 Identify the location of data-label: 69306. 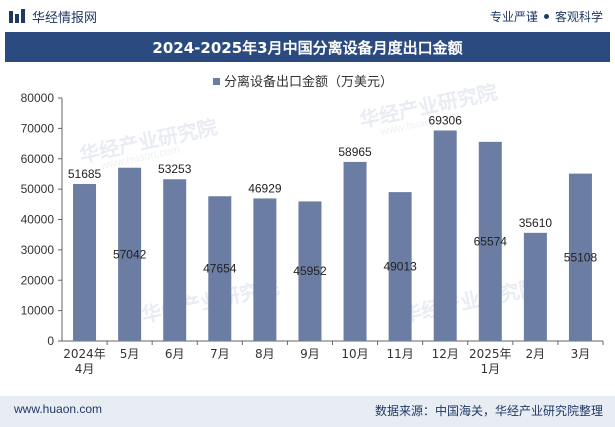
(446, 120).